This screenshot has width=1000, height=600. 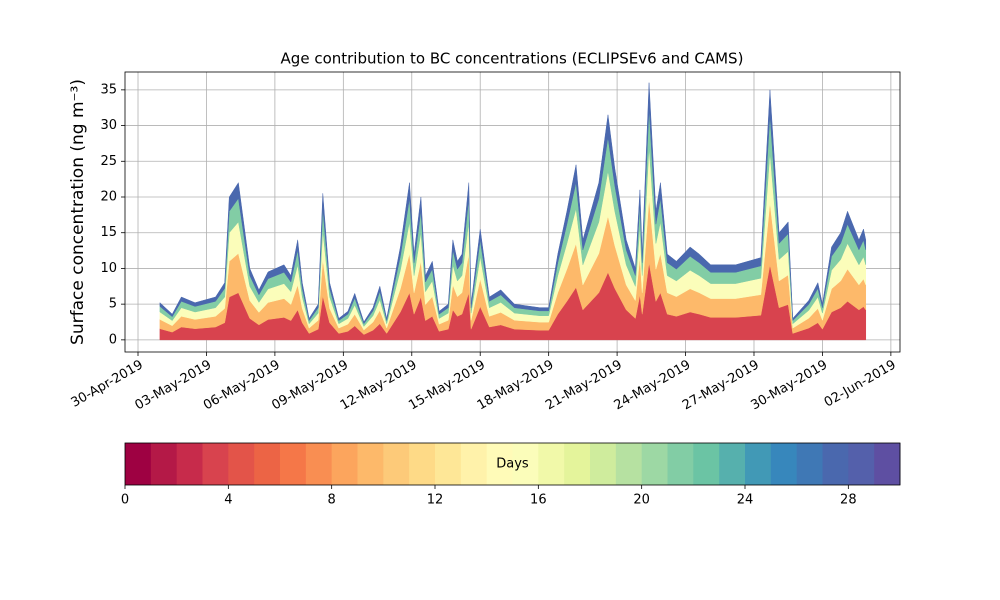 I want to click on x-tick-label: 30-May-2019, so click(x=790, y=386).